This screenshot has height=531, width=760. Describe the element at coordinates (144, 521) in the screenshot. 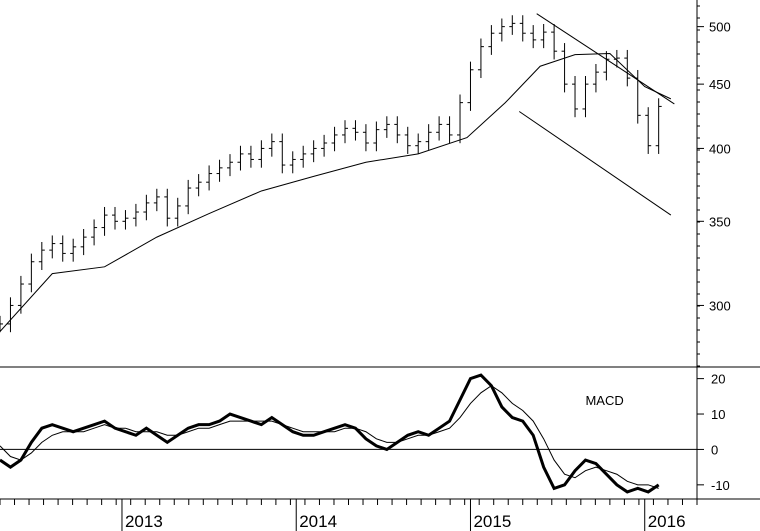

I see `xtick-label: 2013` at that location.